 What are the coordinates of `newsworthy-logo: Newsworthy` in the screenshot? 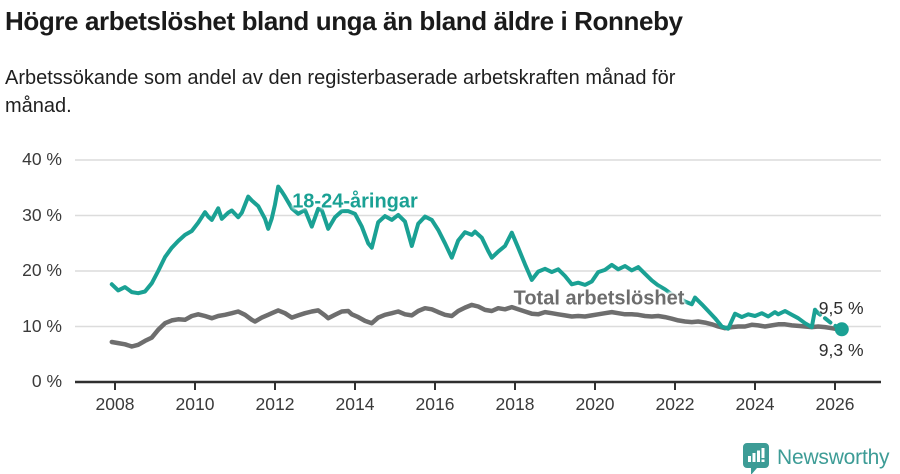 It's located at (816, 457).